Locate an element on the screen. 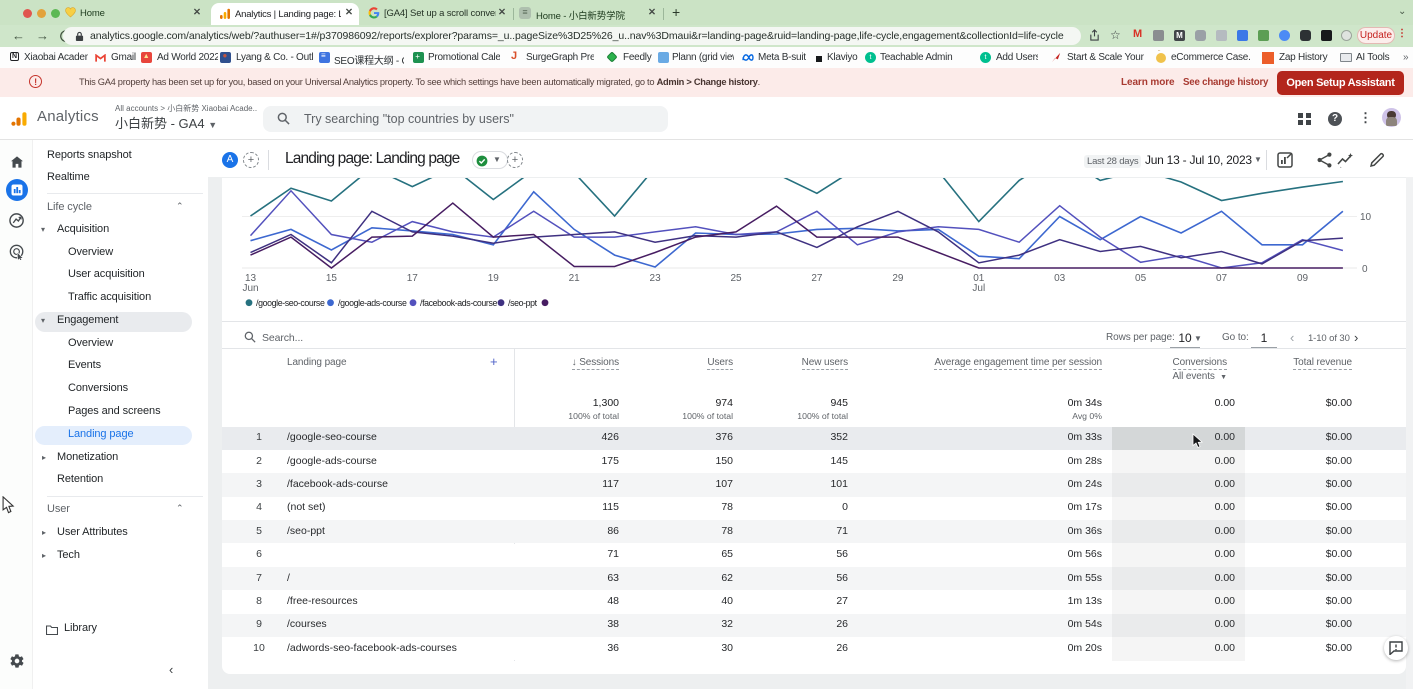 This screenshot has width=1413, height=689. svg-text: 15 is located at coordinates (332, 278).